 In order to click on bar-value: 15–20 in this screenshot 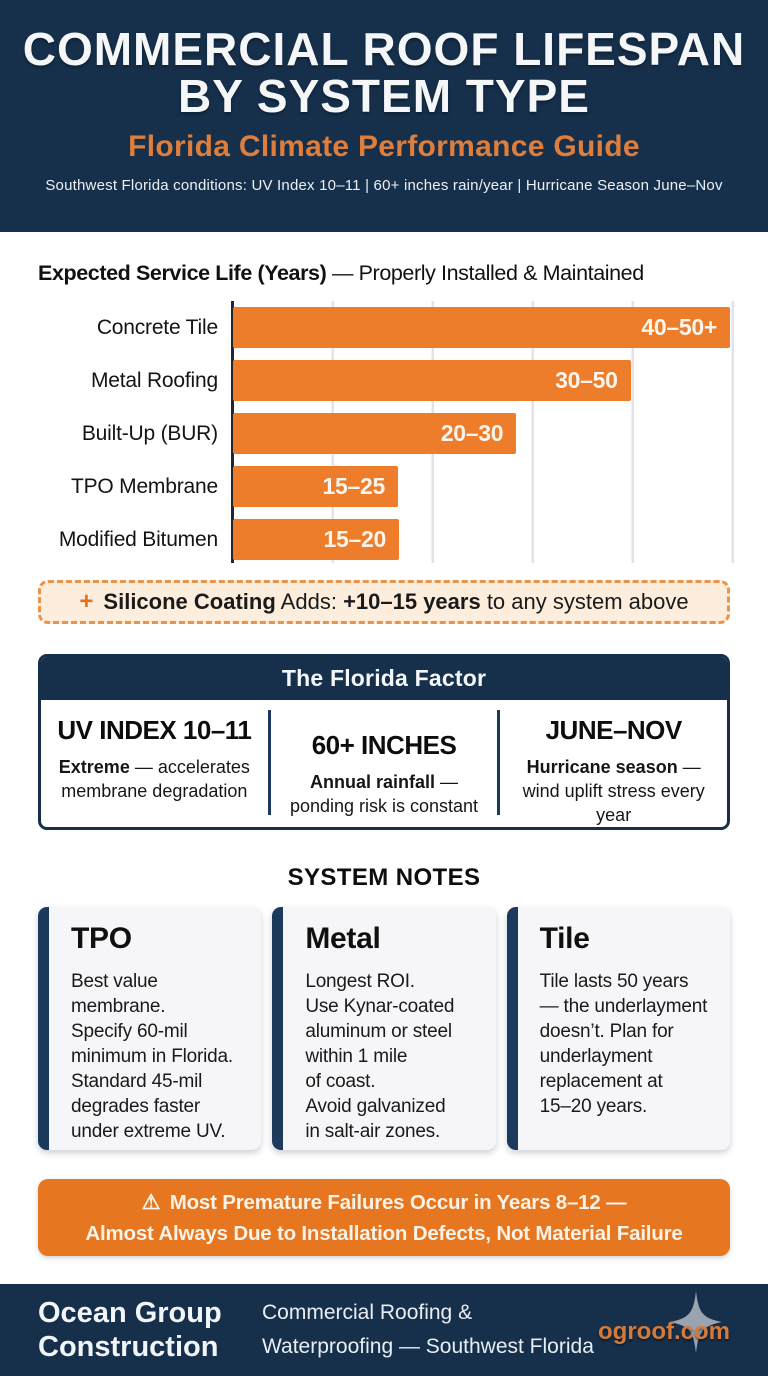, I will do `click(354, 539)`.